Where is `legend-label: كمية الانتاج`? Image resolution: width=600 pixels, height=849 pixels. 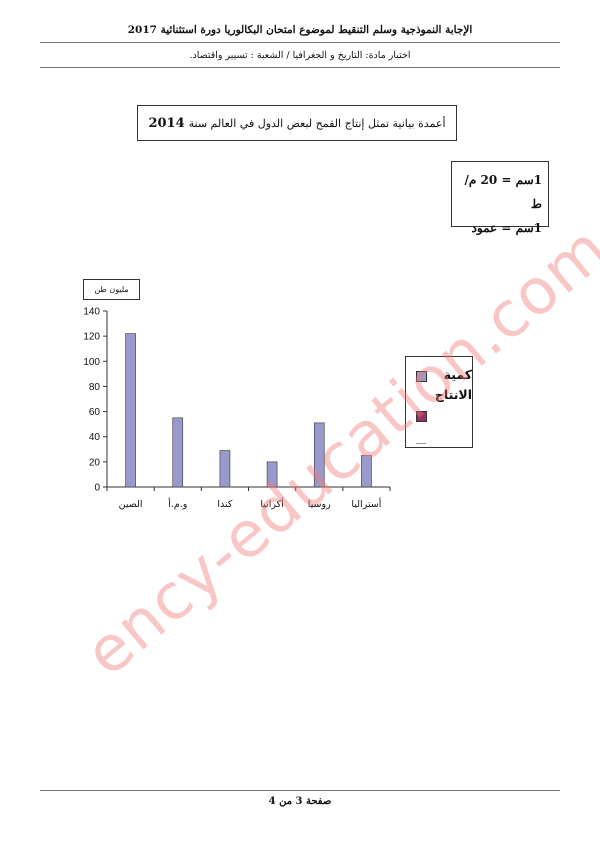 legend-label: كمية الانتاج is located at coordinates (453, 384).